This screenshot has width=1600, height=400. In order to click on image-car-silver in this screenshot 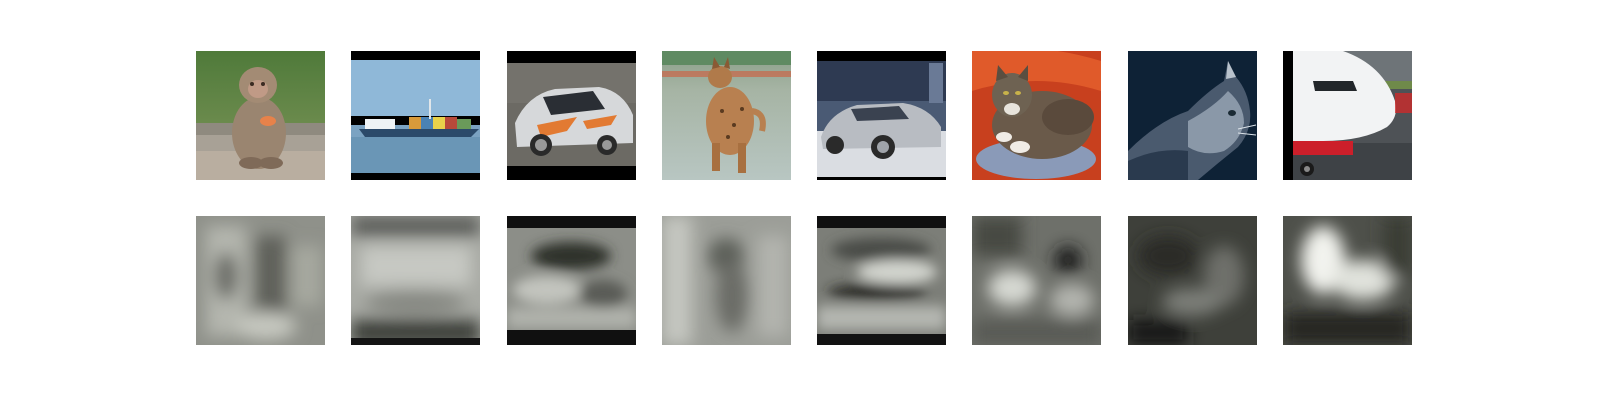, I will do `click(571, 115)`.